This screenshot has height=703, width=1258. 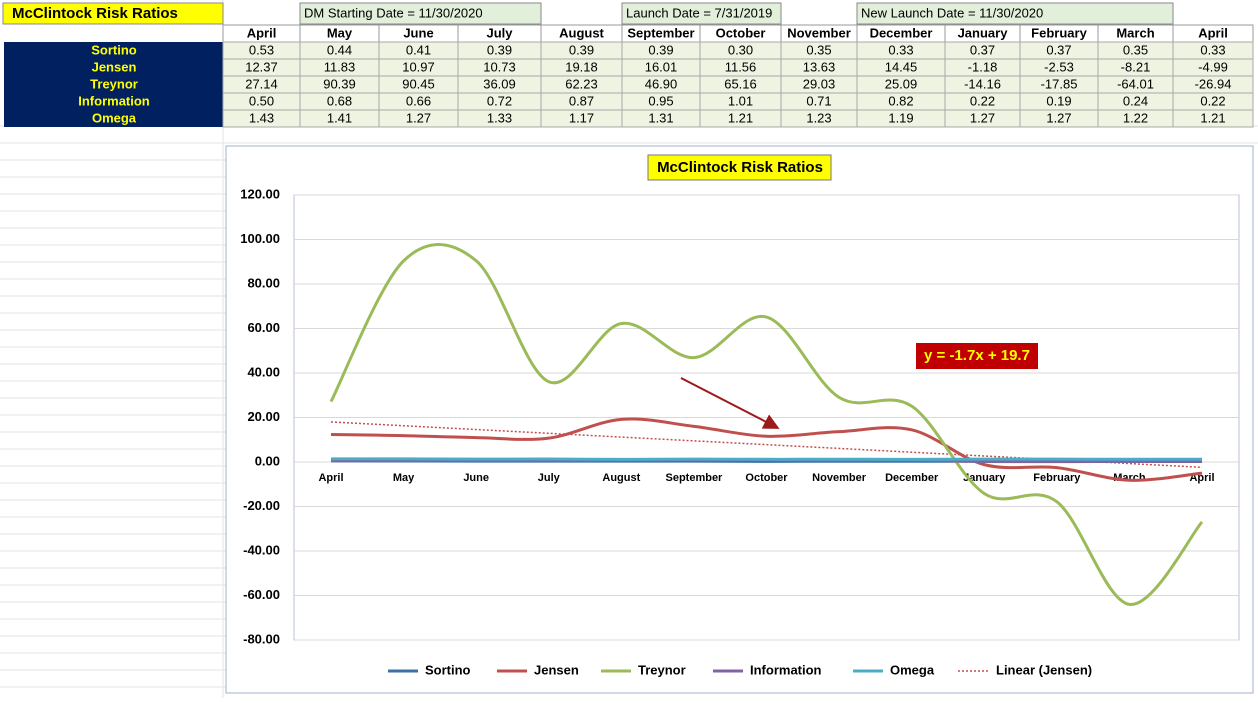 What do you see at coordinates (581, 66) in the screenshot?
I see `cell-value: 19.18` at bounding box center [581, 66].